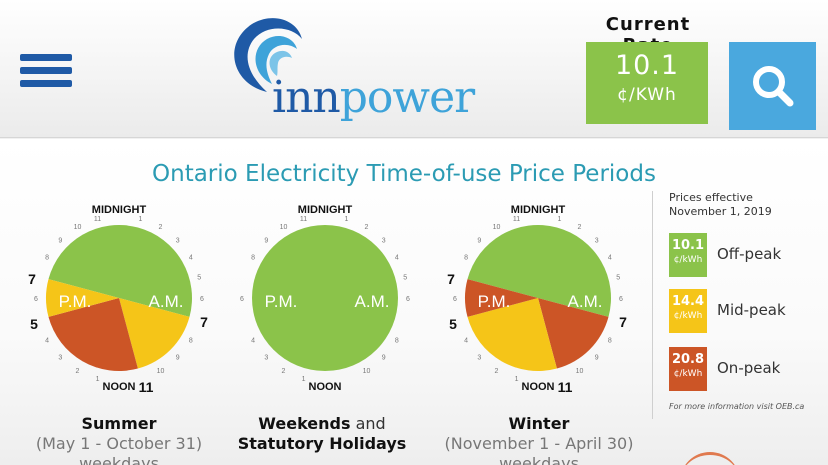 The height and width of the screenshot is (465, 828). I want to click on summer-caption-days: weekdays, so click(119, 459).